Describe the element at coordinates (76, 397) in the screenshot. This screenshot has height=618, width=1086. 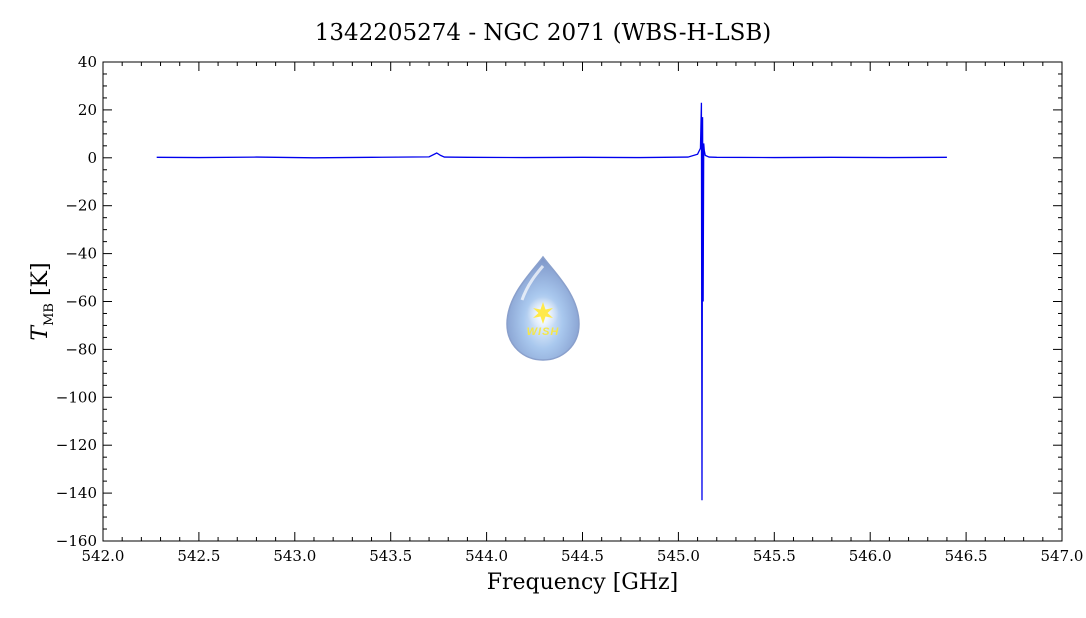
I see `y-tick-label: −100` at that location.